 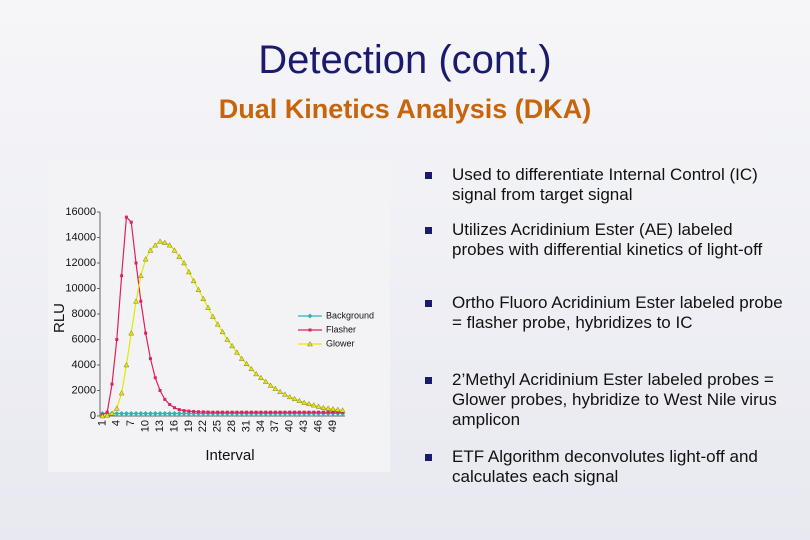 I want to click on x-tick-label: 43, so click(x=304, y=426).